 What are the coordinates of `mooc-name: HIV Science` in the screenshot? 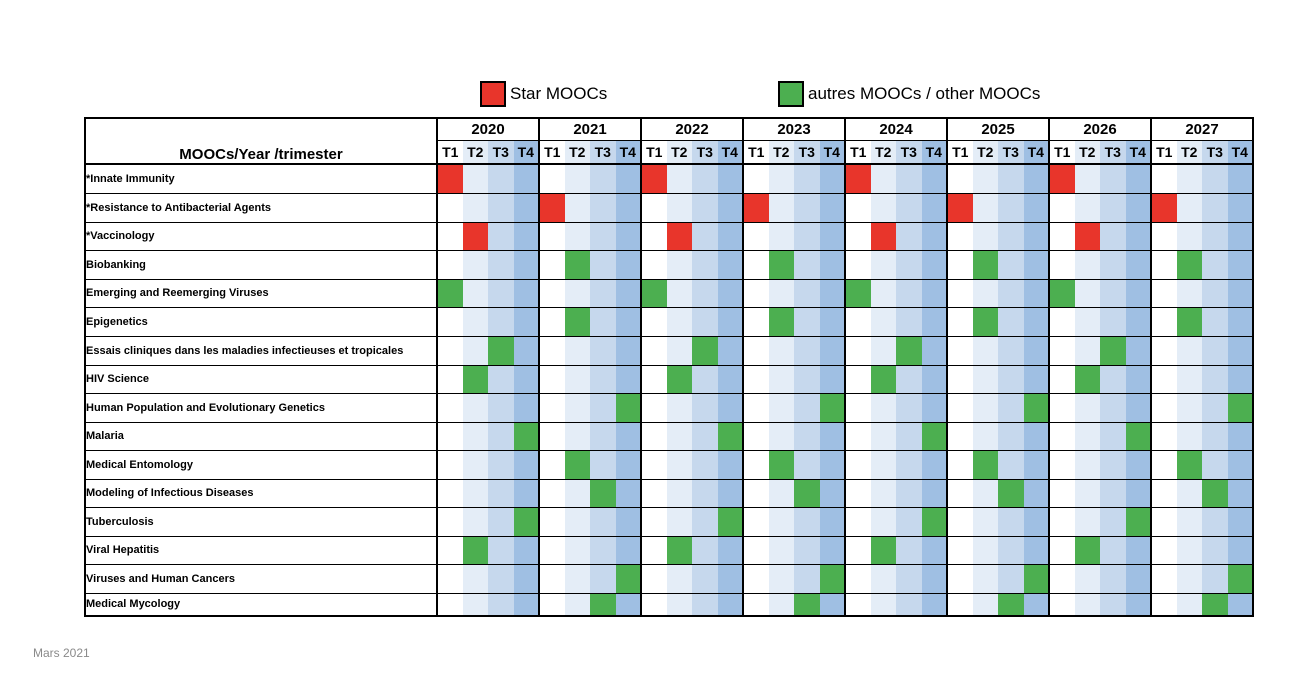 It's located at (261, 379).